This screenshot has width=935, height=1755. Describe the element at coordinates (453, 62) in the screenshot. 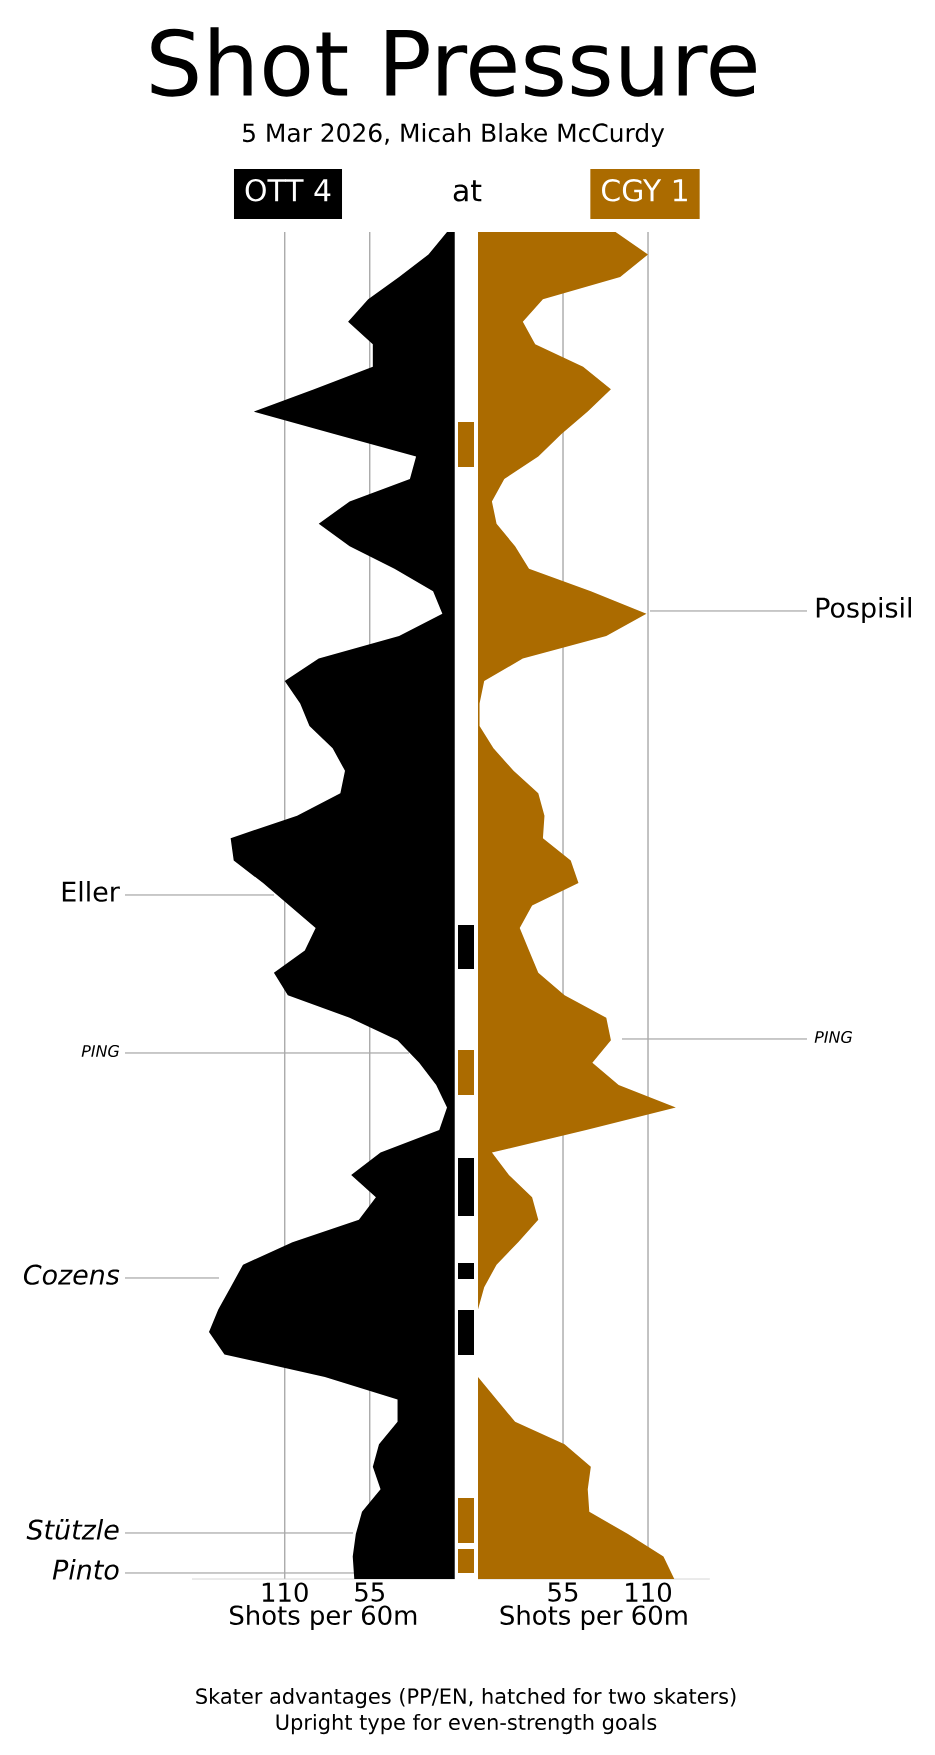

I see `chart-title: Shot Pressure` at that location.